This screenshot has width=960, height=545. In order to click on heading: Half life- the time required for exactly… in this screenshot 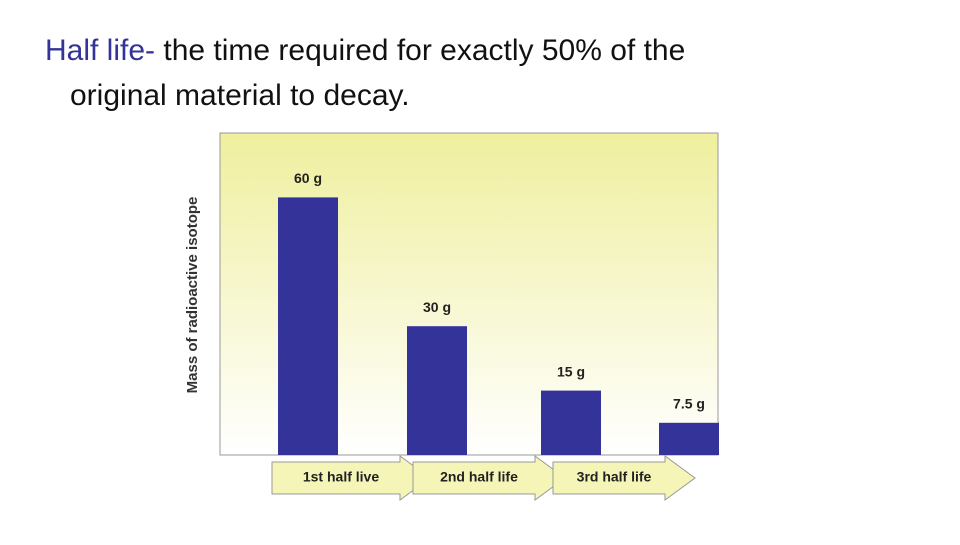, I will do `click(365, 50)`.